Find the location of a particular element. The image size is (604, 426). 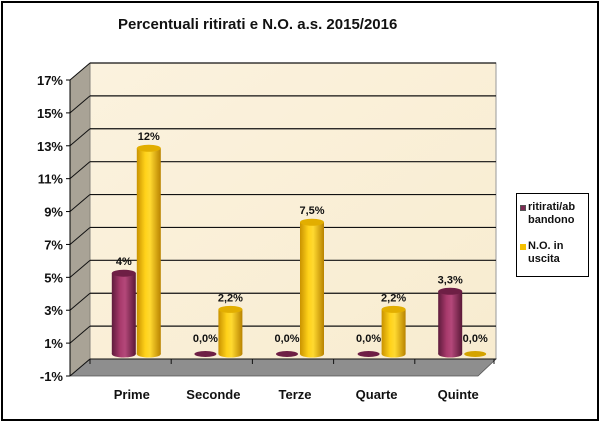

x-tick-label: Quinte is located at coordinates (458, 394).